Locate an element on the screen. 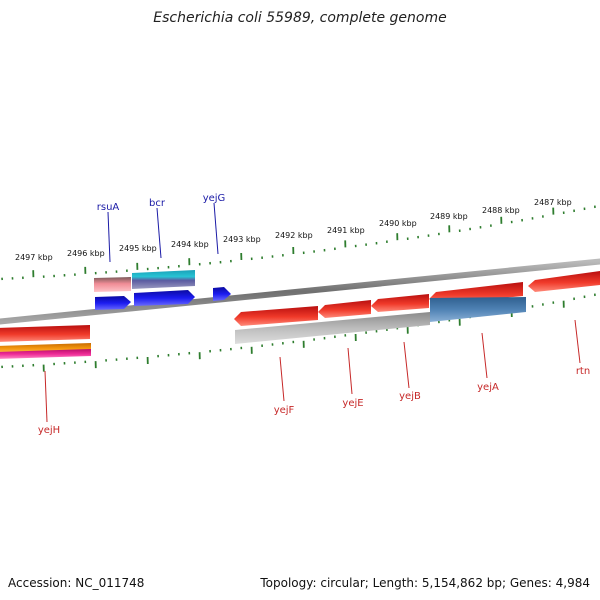 This screenshot has width=600, height=600. yejE-connector is located at coordinates (350, 371).